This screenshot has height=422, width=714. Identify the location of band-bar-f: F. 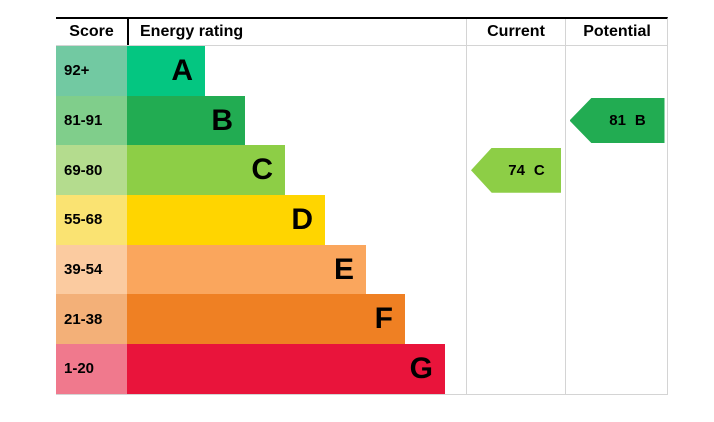
(266, 319).